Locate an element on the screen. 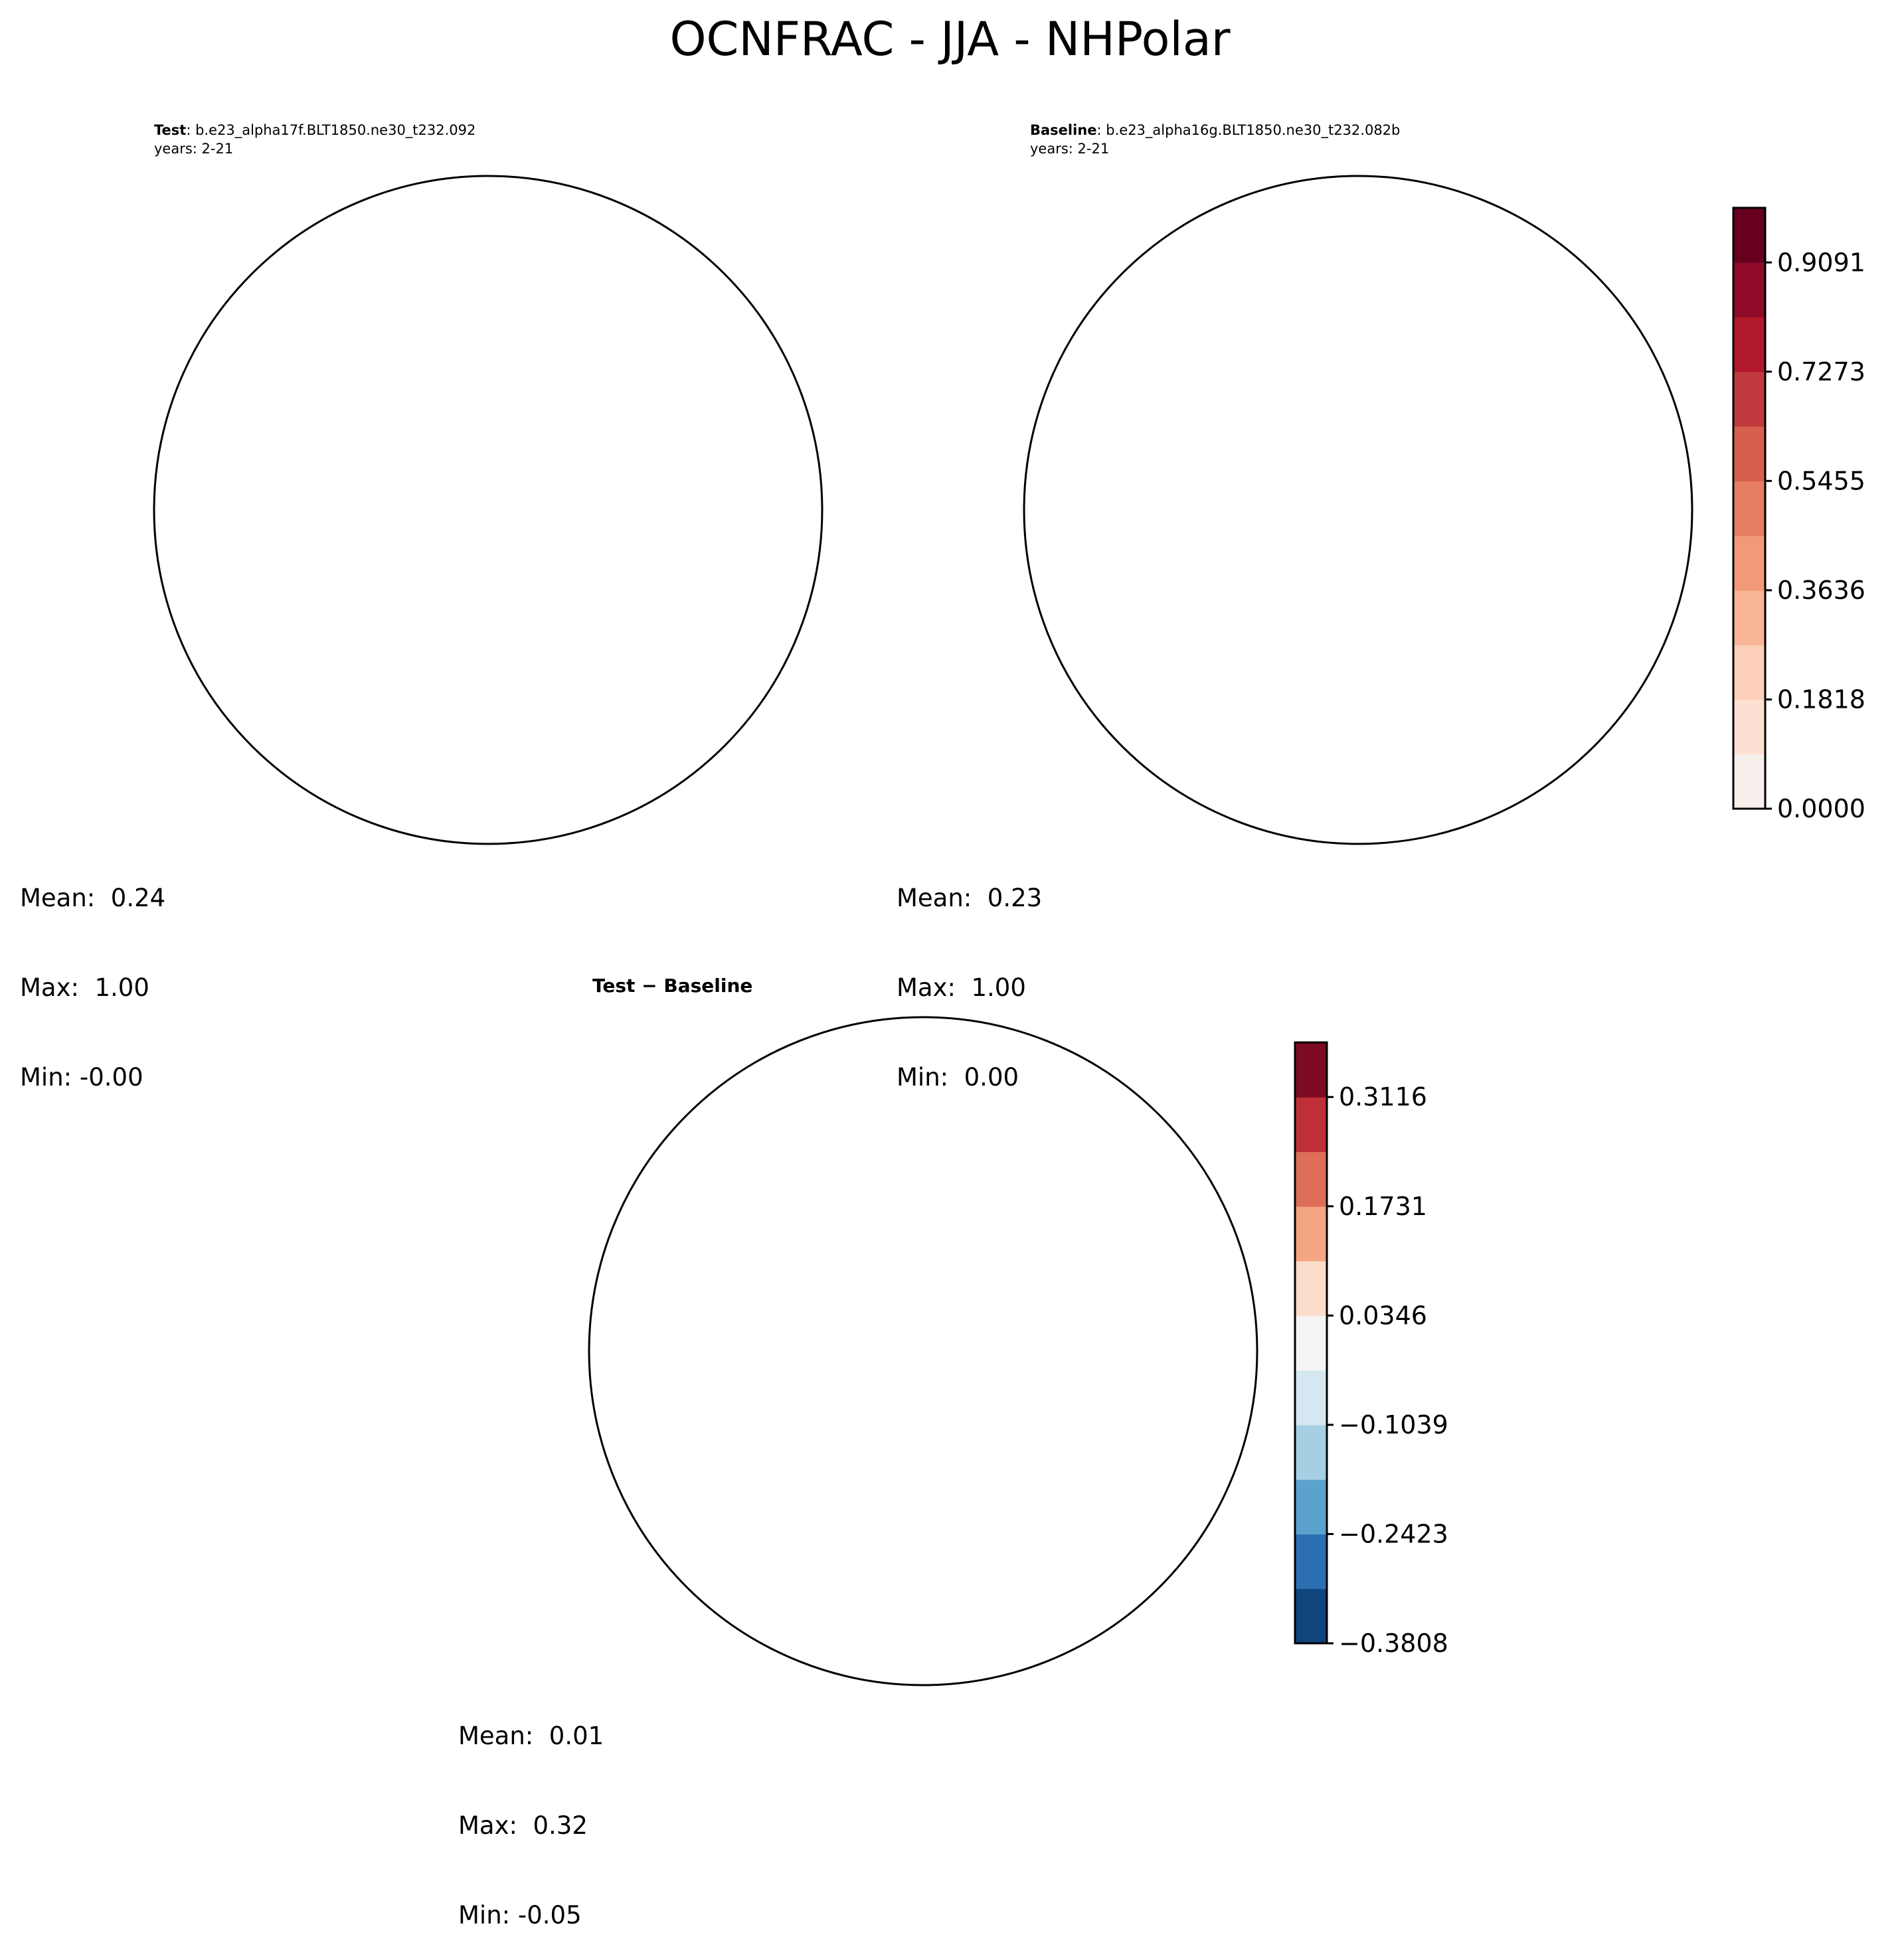  test-min: Min: -0.00 is located at coordinates (82, 1077).